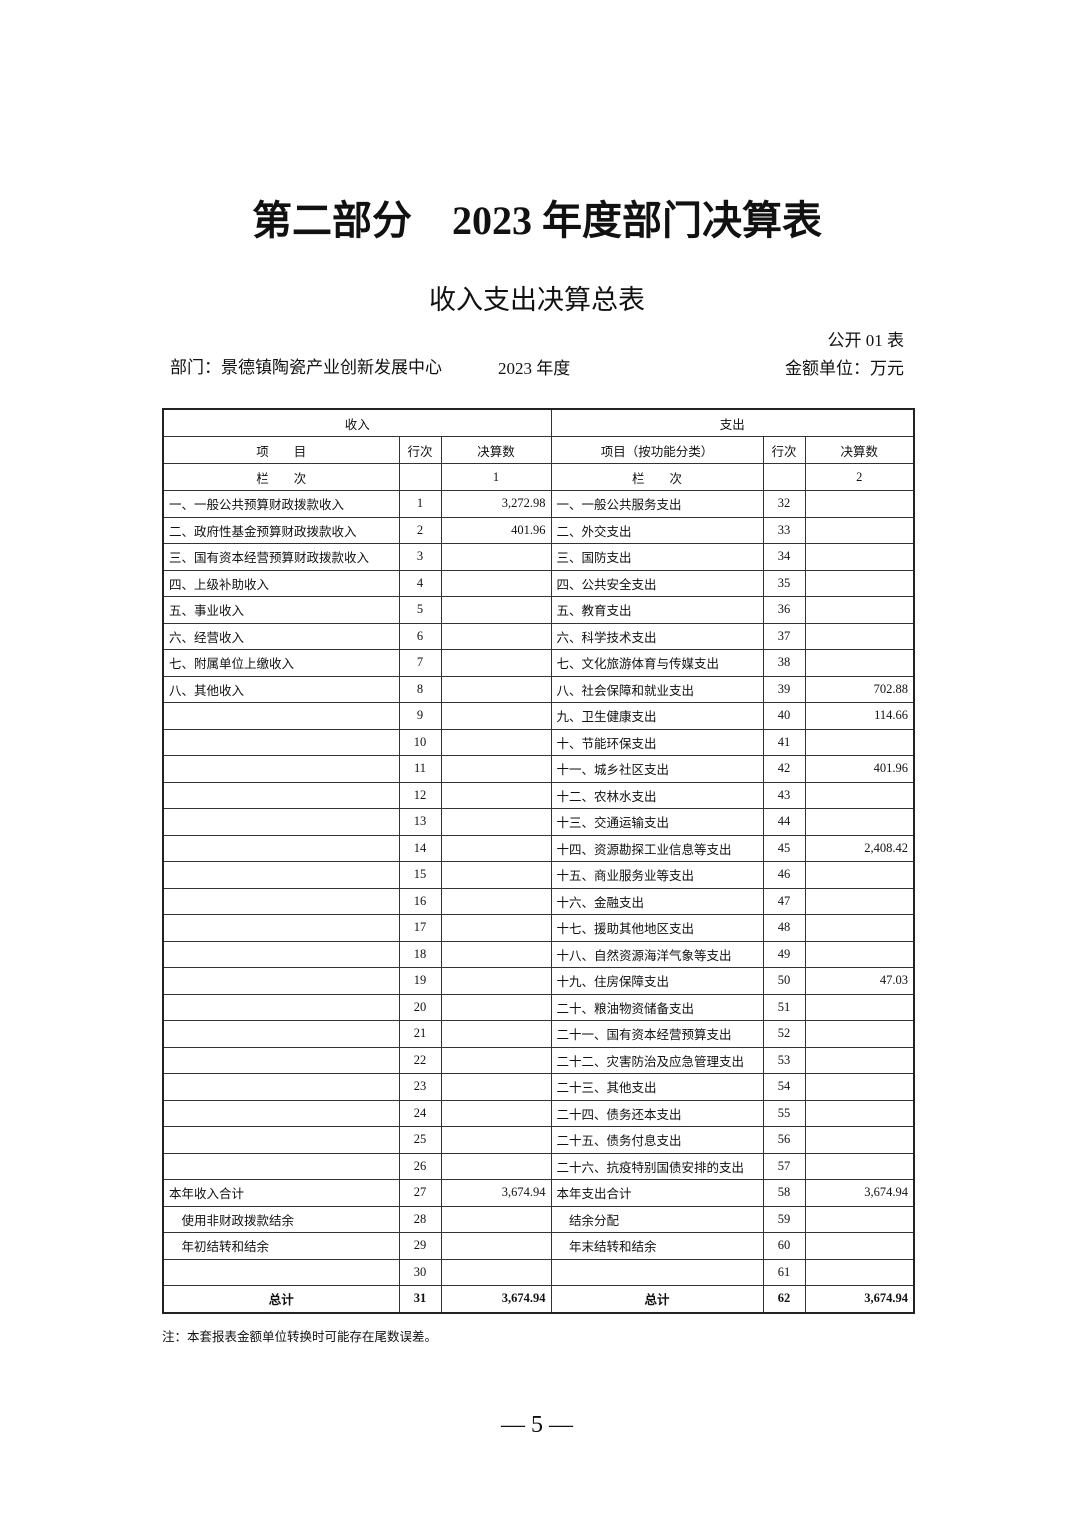 The height and width of the screenshot is (1520, 1074). What do you see at coordinates (420, 742) in the screenshot?
I see `table-cell: 10` at bounding box center [420, 742].